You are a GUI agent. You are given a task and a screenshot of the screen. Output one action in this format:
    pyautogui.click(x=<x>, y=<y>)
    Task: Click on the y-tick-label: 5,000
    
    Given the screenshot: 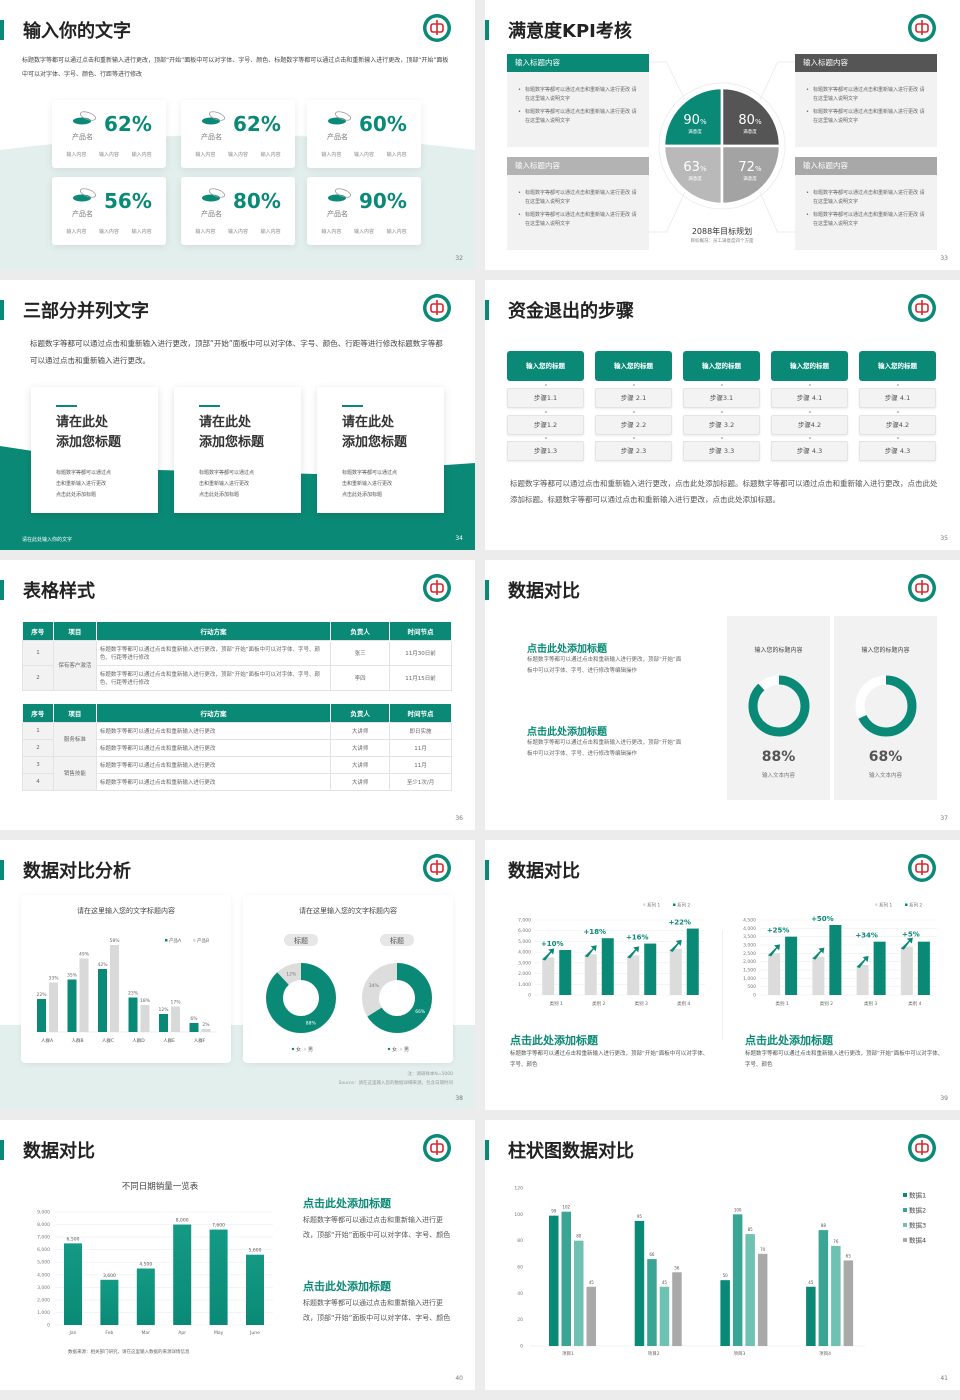 What is the action you would take?
    pyautogui.click(x=43, y=1263)
    